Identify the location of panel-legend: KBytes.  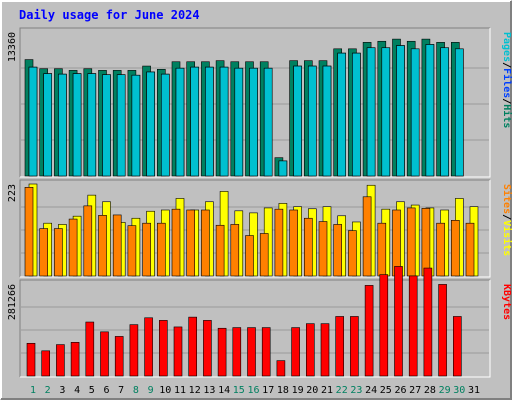
(506, 302).